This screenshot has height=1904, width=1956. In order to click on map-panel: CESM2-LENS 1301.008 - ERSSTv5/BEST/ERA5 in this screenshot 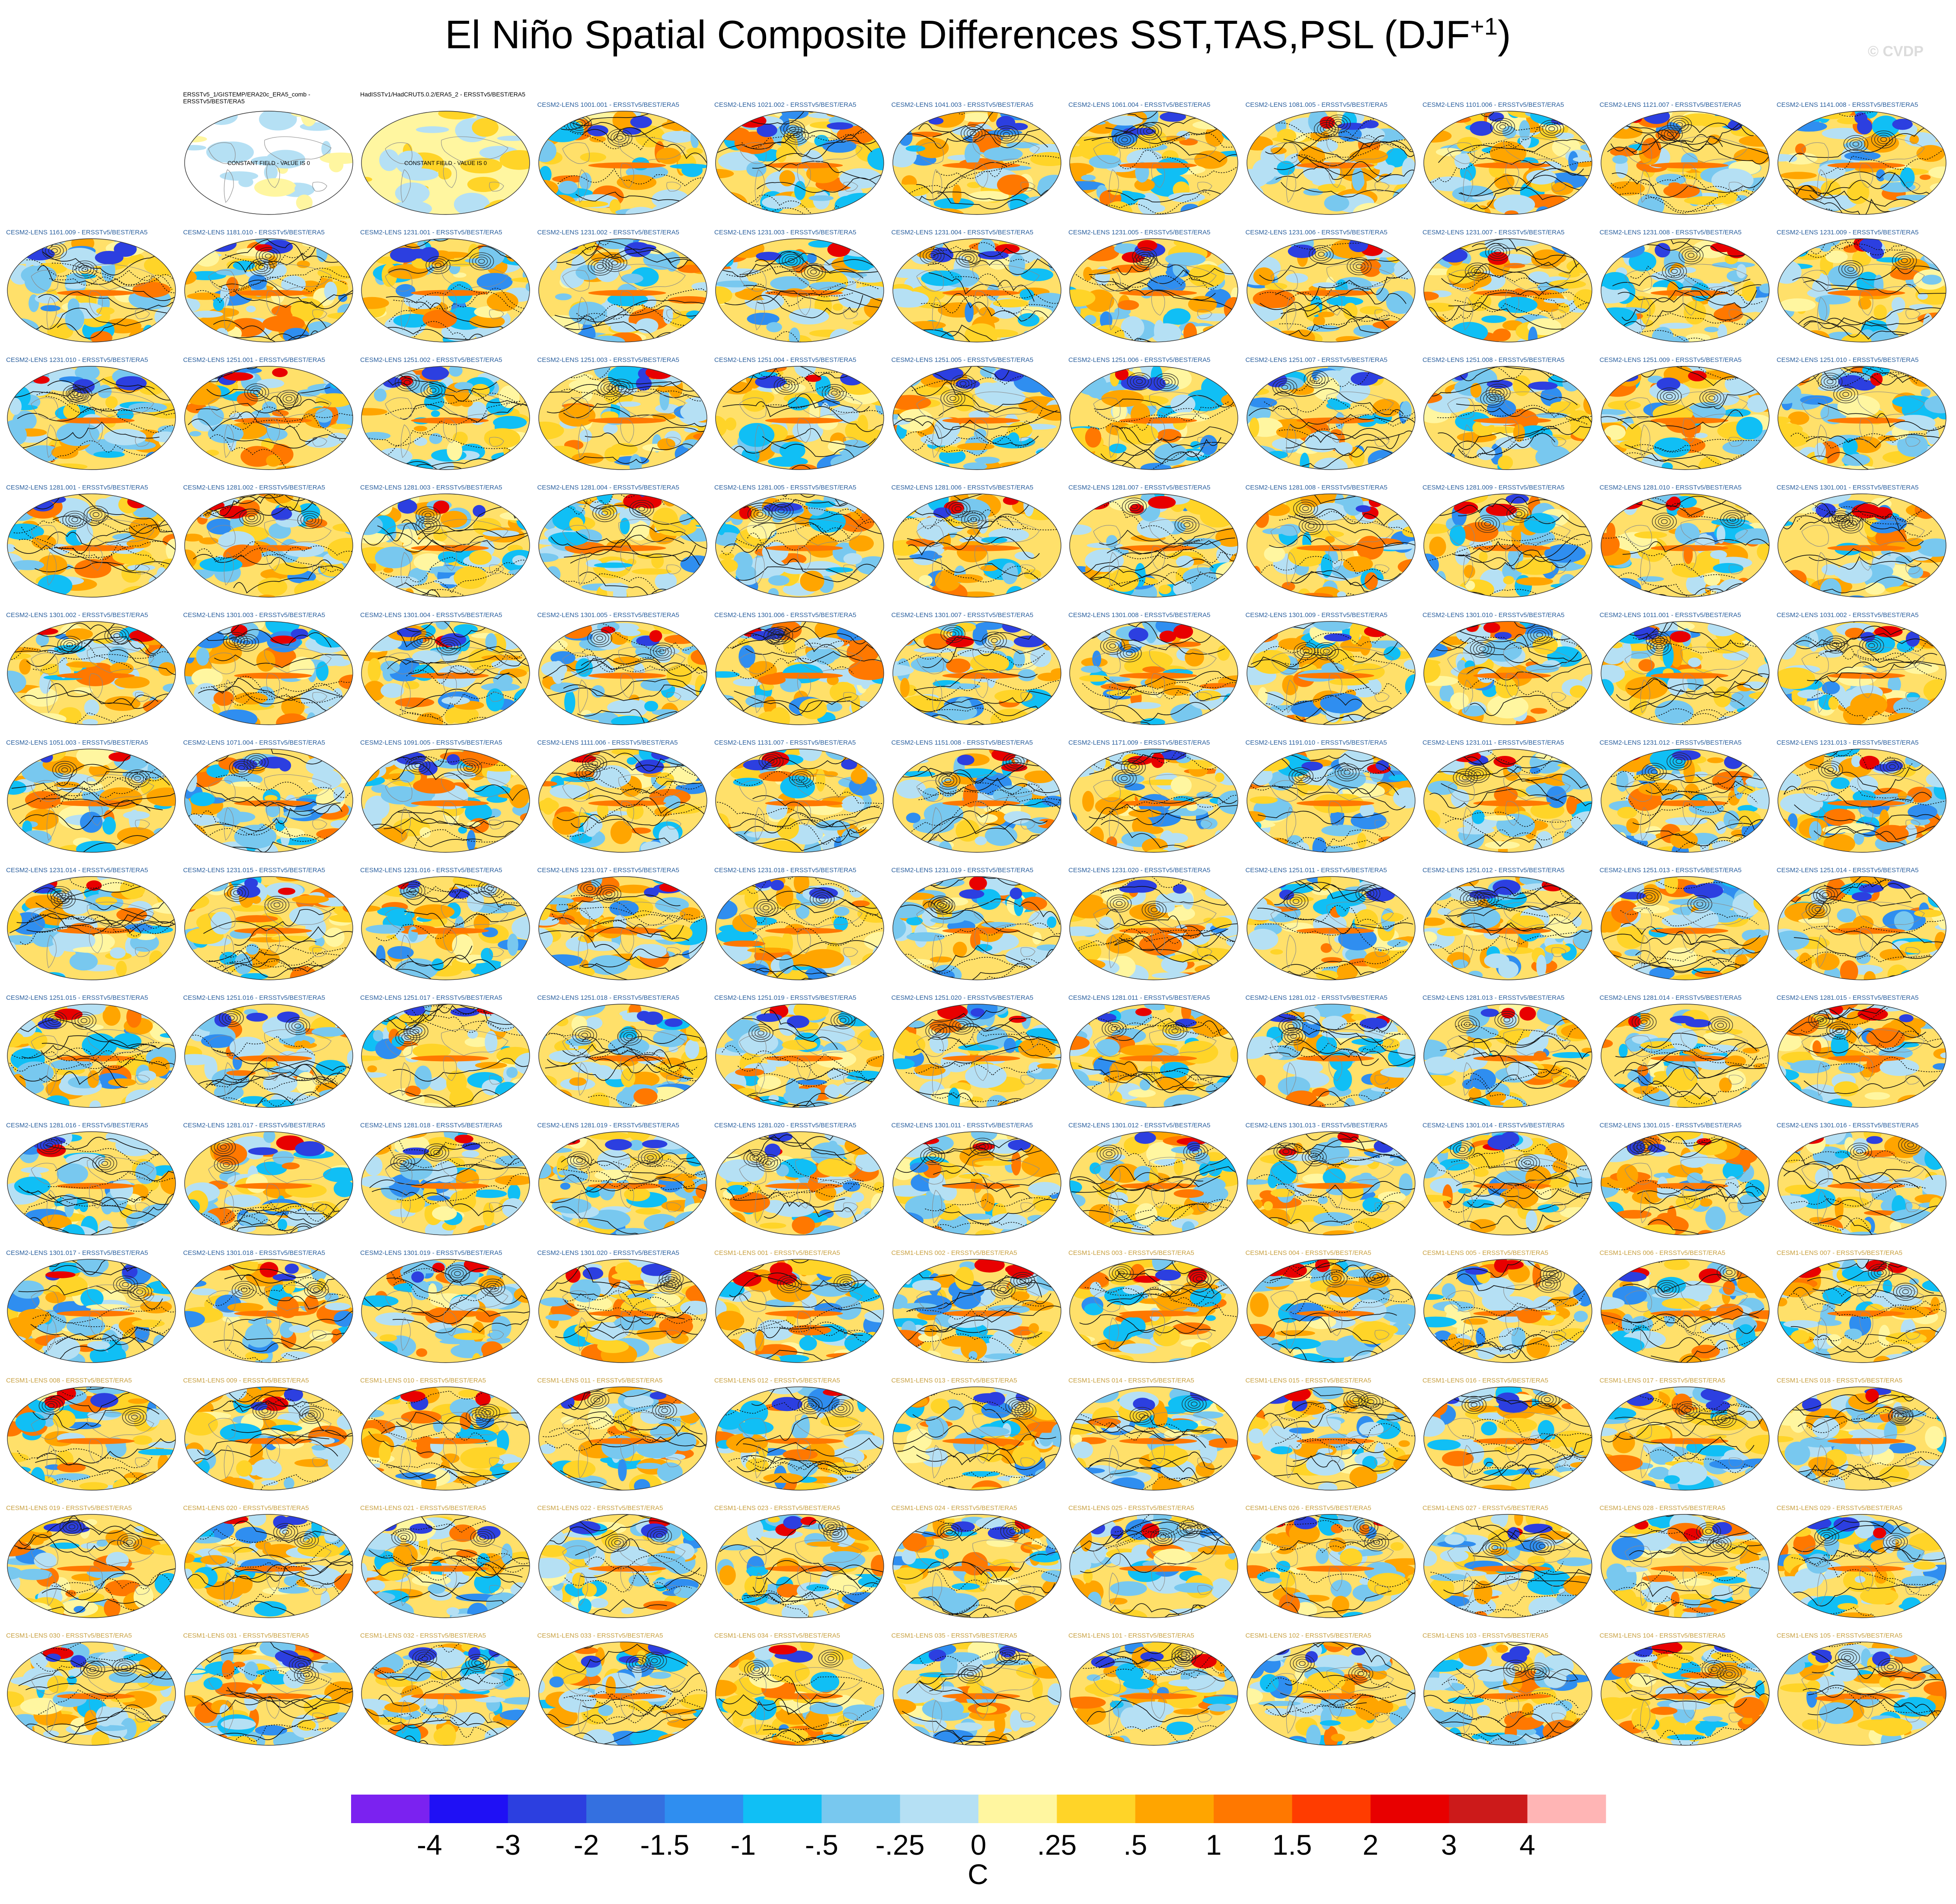, I will do `click(1153, 664)`.